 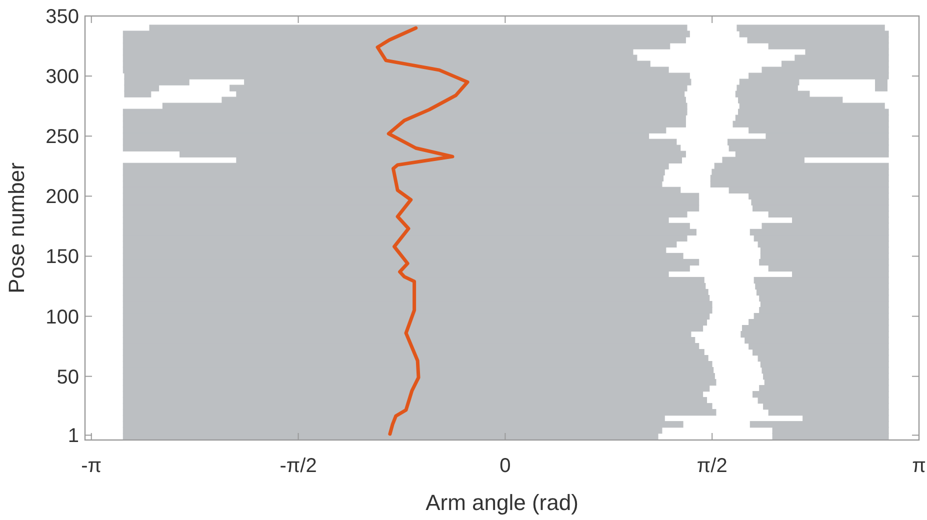 What do you see at coordinates (502, 502) in the screenshot?
I see `x-axis-title: Arm angle (rad)` at bounding box center [502, 502].